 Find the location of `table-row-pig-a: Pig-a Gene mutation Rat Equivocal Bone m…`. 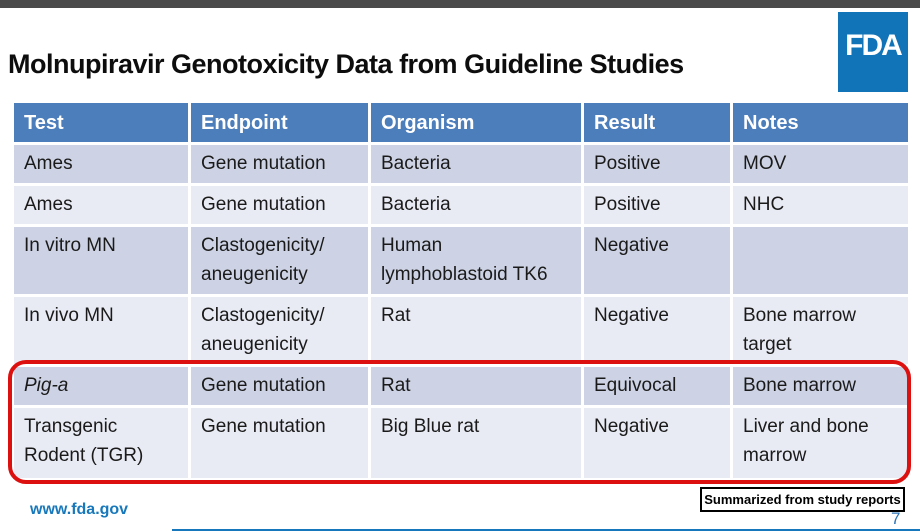

table-row-pig-a: Pig-a Gene mutation Rat Equivocal Bone m… is located at coordinates (461, 386).